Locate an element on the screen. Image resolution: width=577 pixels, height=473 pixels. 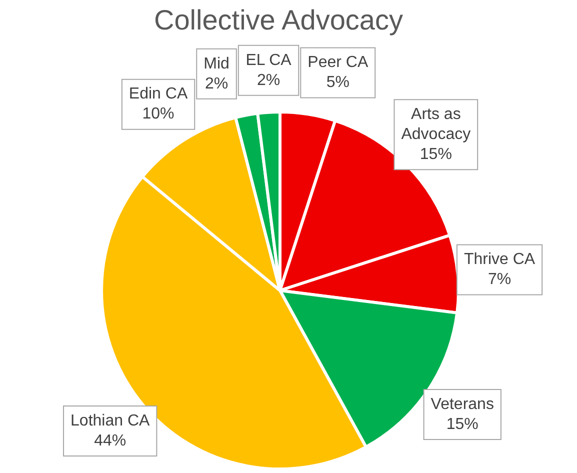
data-label: 7% is located at coordinates (500, 279).